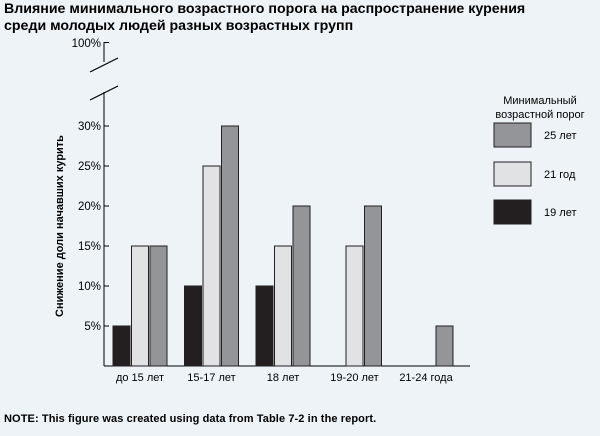 The width and height of the screenshot is (600, 436). Describe the element at coordinates (560, 213) in the screenshot. I see `legend-label: 19 лет` at that location.